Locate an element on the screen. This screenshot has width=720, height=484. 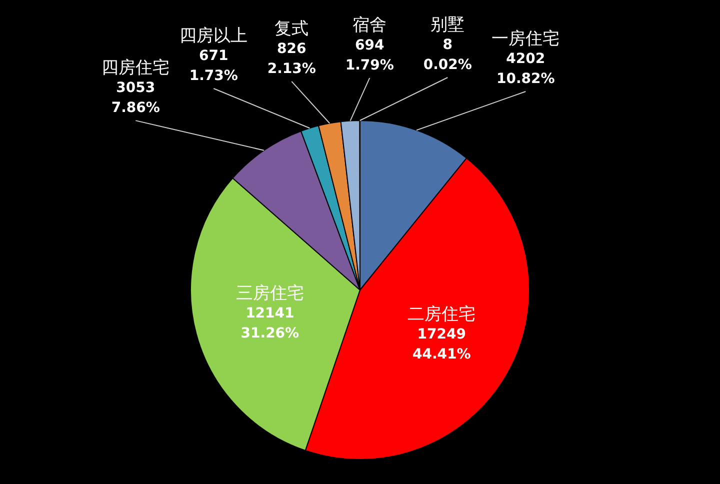
data-label: 3053 7.86% is located at coordinates (135, 98).